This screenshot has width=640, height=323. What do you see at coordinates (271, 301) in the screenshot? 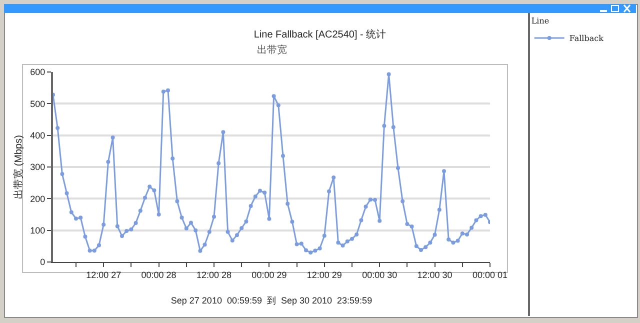
I see `x-axis-title: Sep 27 2010 00:59:59 到 Sep 30 2010 23:59:59` at bounding box center [271, 301].